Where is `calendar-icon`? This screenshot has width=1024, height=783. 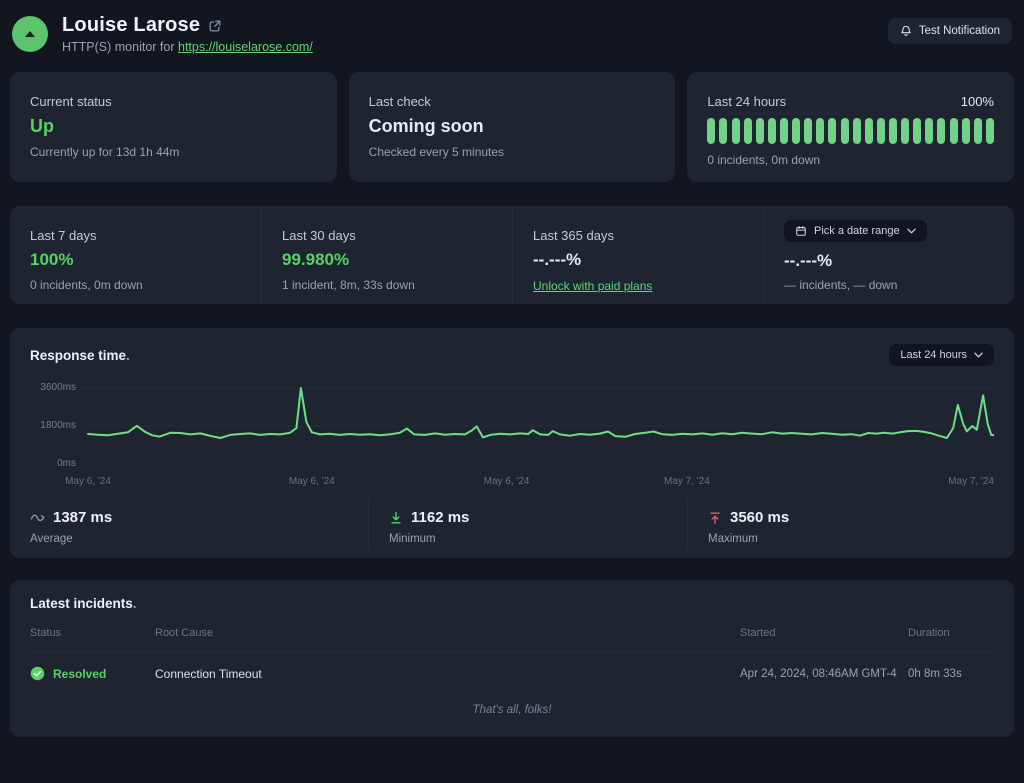
calendar-icon is located at coordinates (801, 231).